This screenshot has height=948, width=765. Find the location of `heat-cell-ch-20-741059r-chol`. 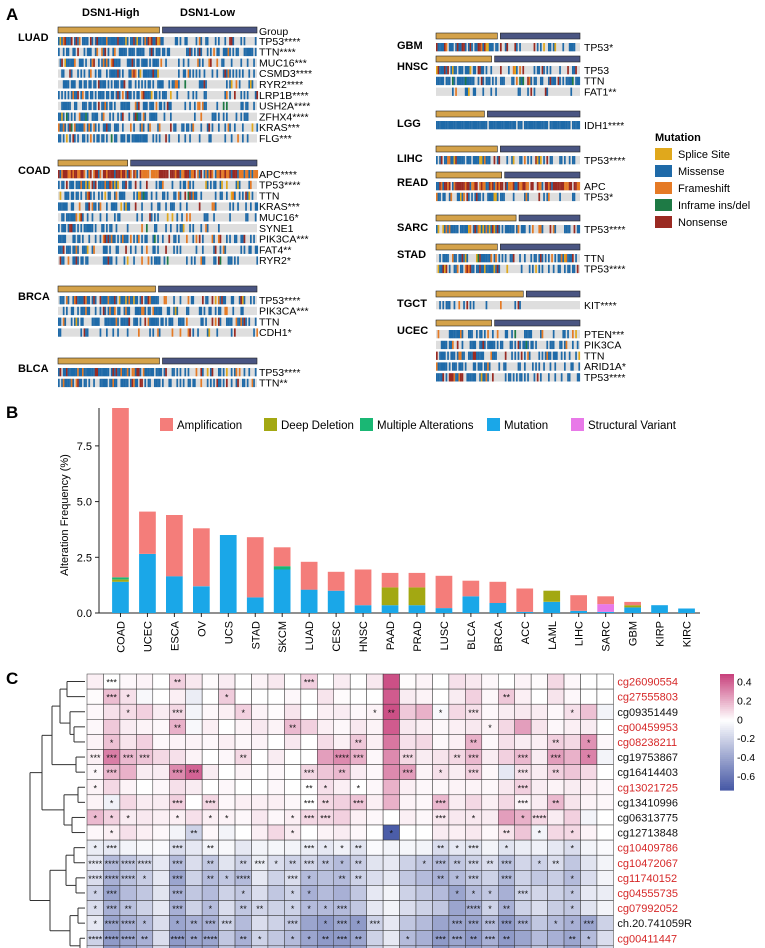

heat-cell-ch-20-741059r-chol is located at coordinates (161, 923).